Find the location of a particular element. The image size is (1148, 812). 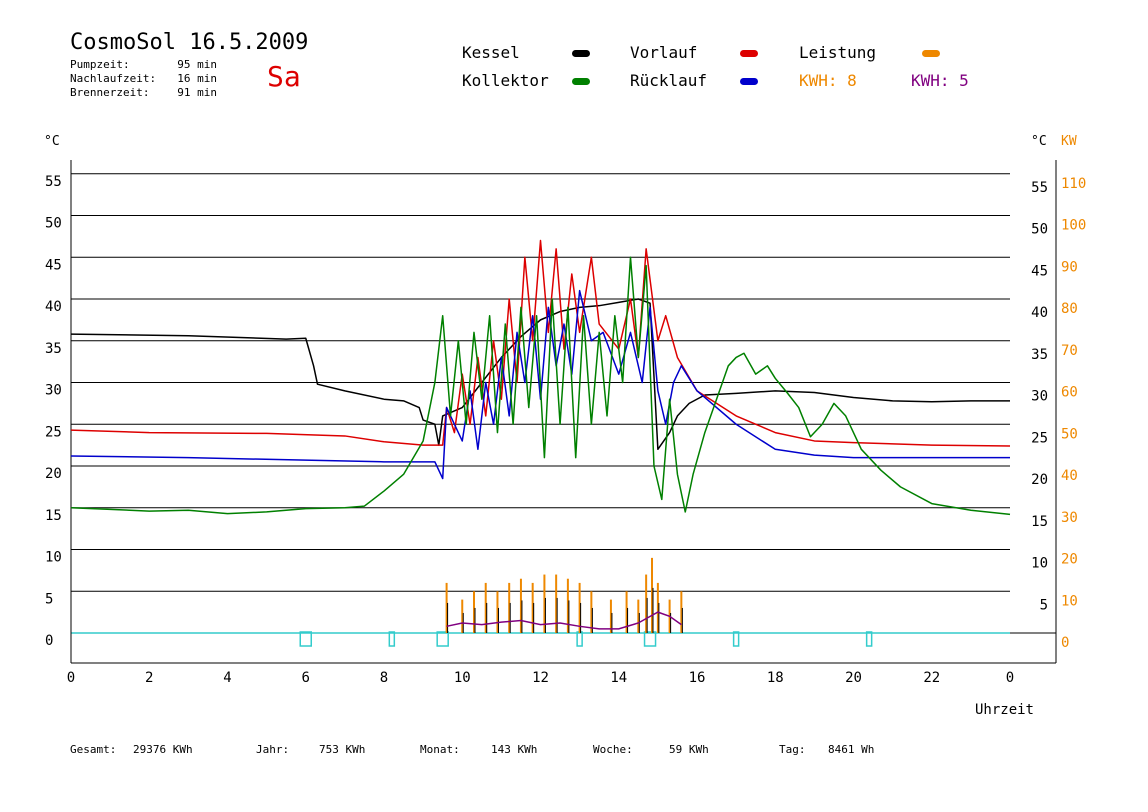

y-tick-left: 10 is located at coordinates (53, 558).